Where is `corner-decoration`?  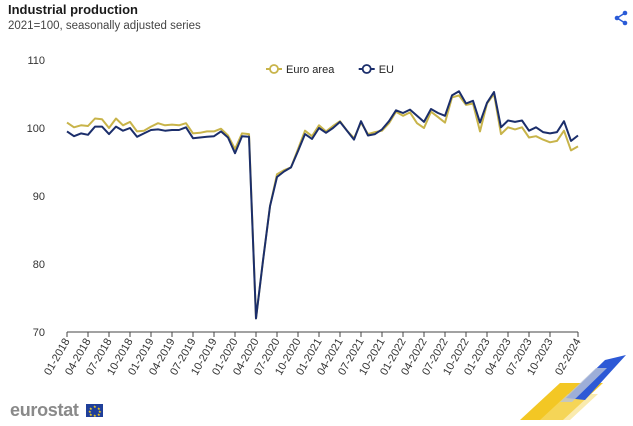
corner-decoration is located at coordinates (573, 387).